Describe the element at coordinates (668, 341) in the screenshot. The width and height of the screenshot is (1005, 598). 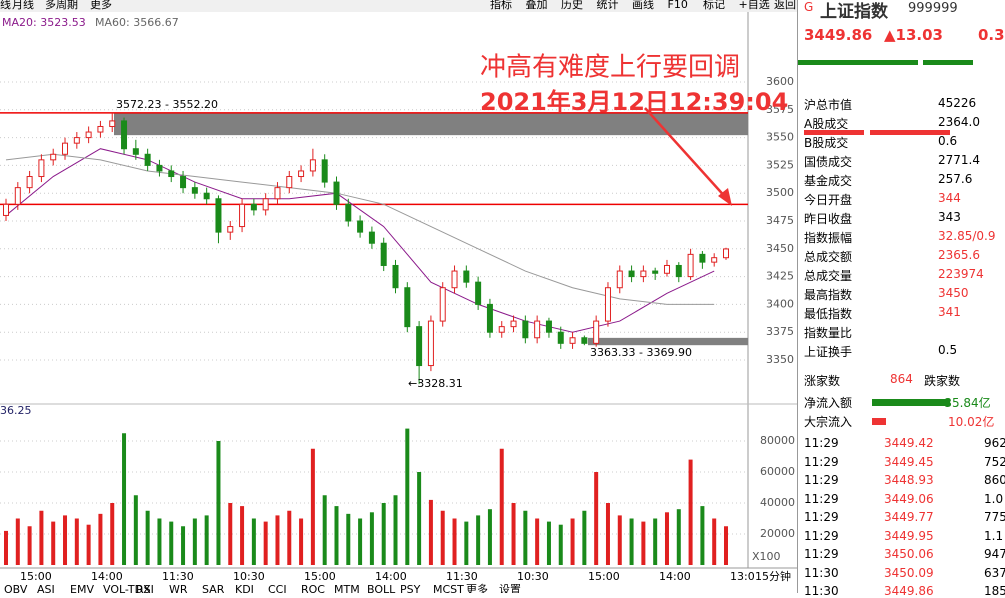
I see `range-band` at that location.